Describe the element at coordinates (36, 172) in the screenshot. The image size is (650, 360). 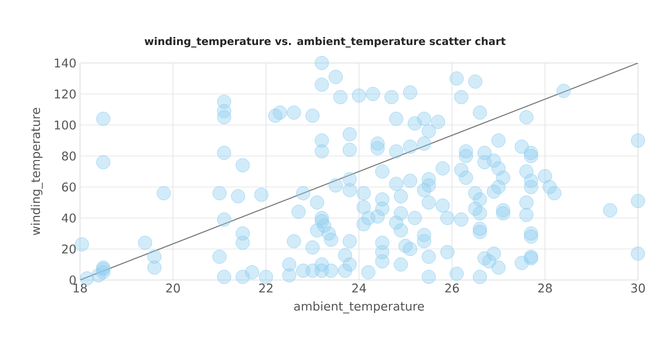
I see `y-axis-title: winding_temperature` at that location.